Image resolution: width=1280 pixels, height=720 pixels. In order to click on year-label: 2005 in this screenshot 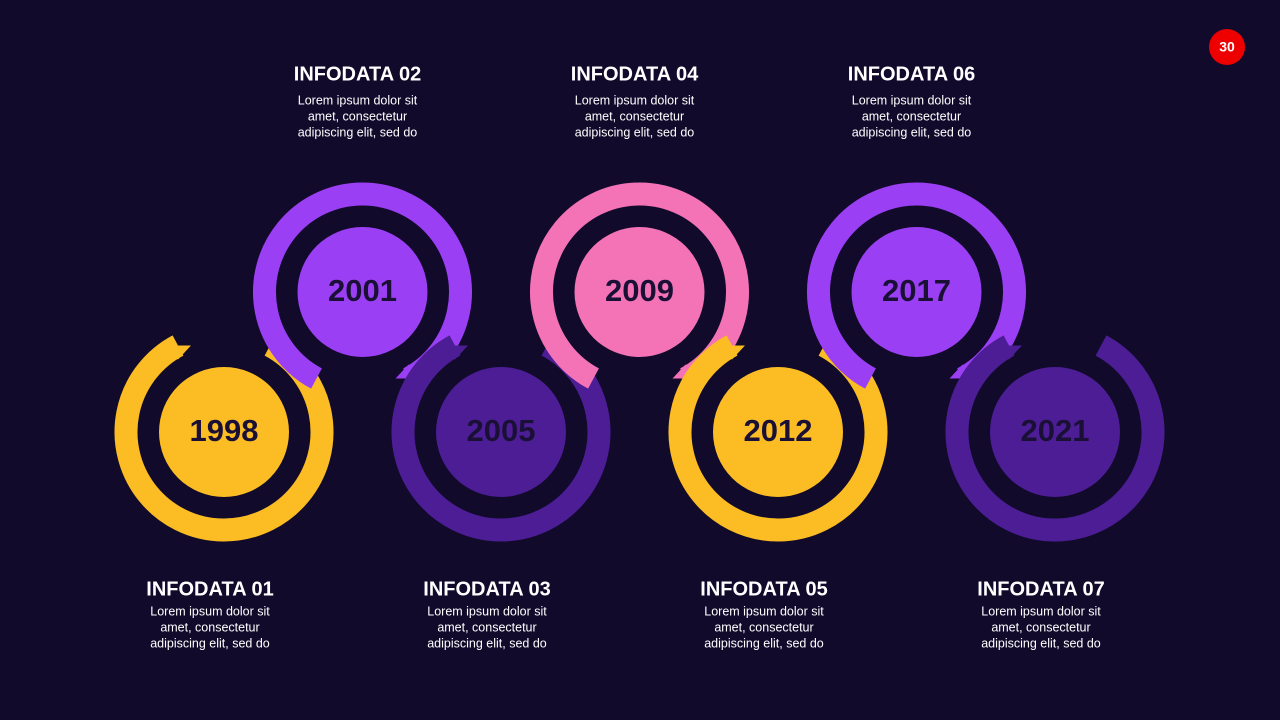, I will do `click(501, 430)`.